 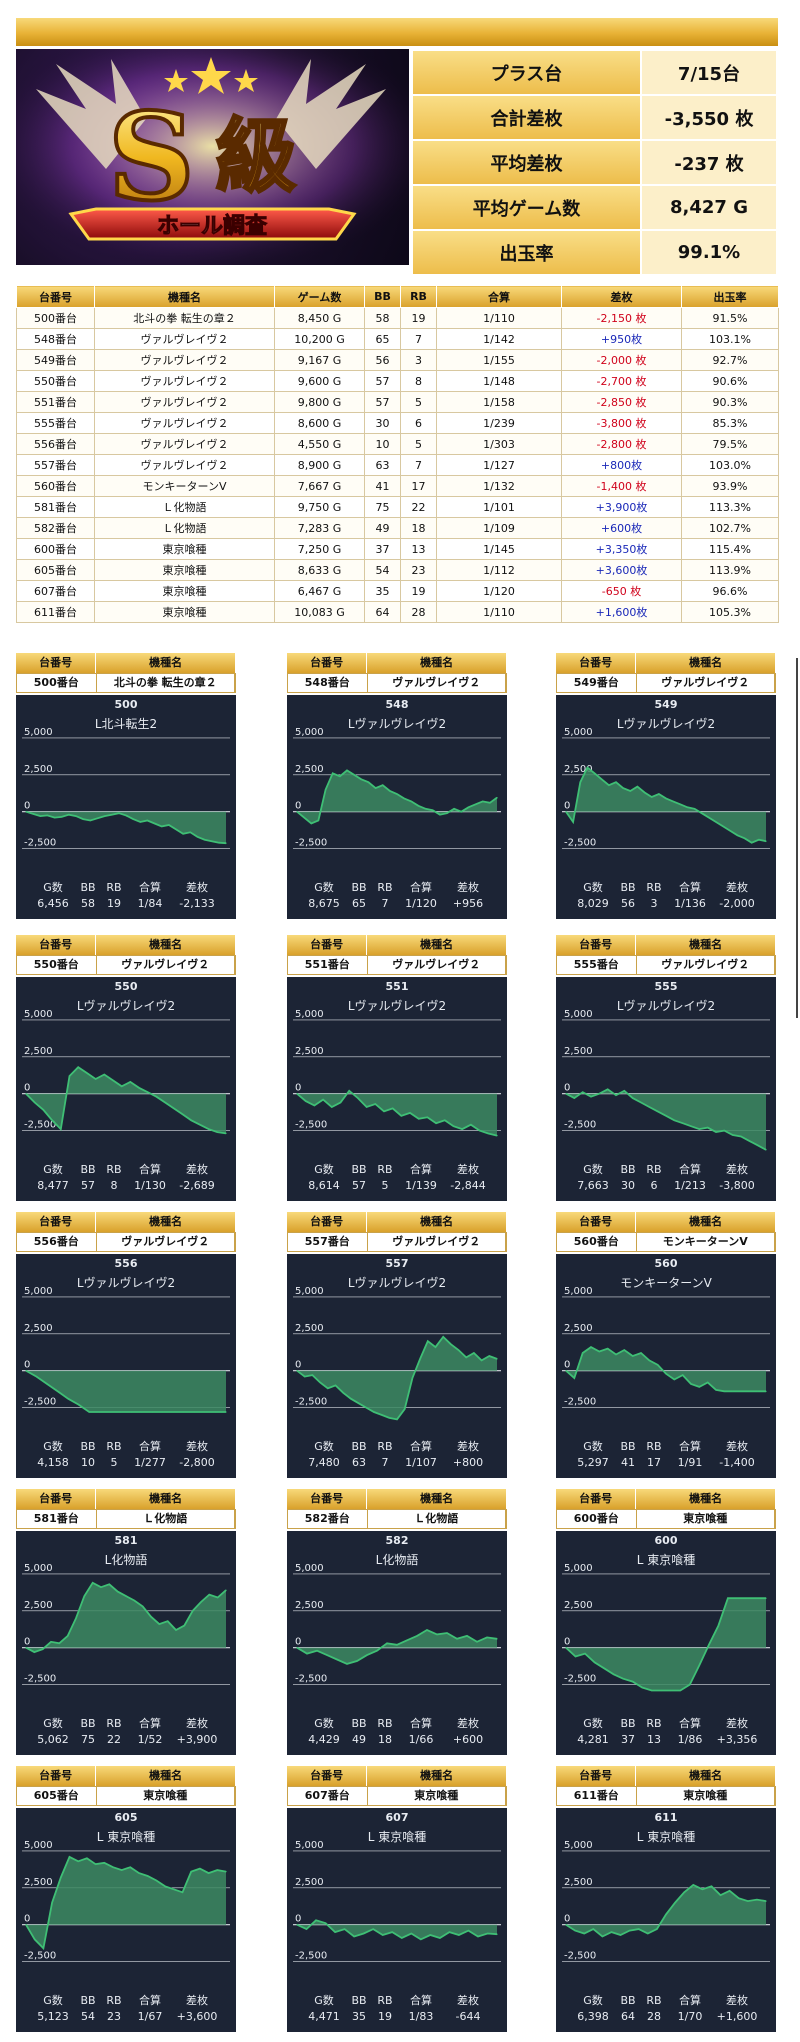 I want to click on stat-value-bb: 41, so click(x=628, y=1462).